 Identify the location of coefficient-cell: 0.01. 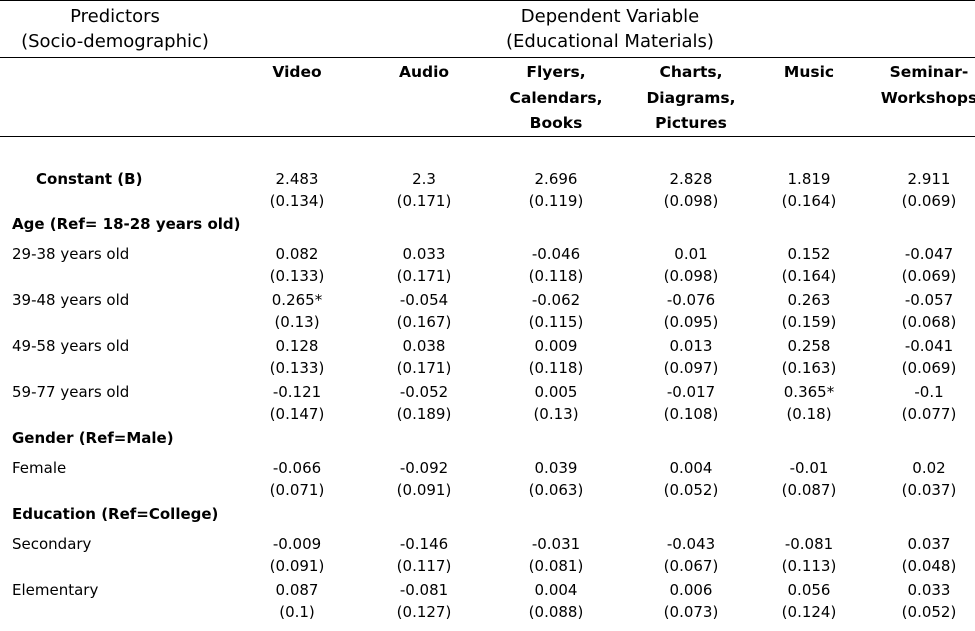
(691, 254).